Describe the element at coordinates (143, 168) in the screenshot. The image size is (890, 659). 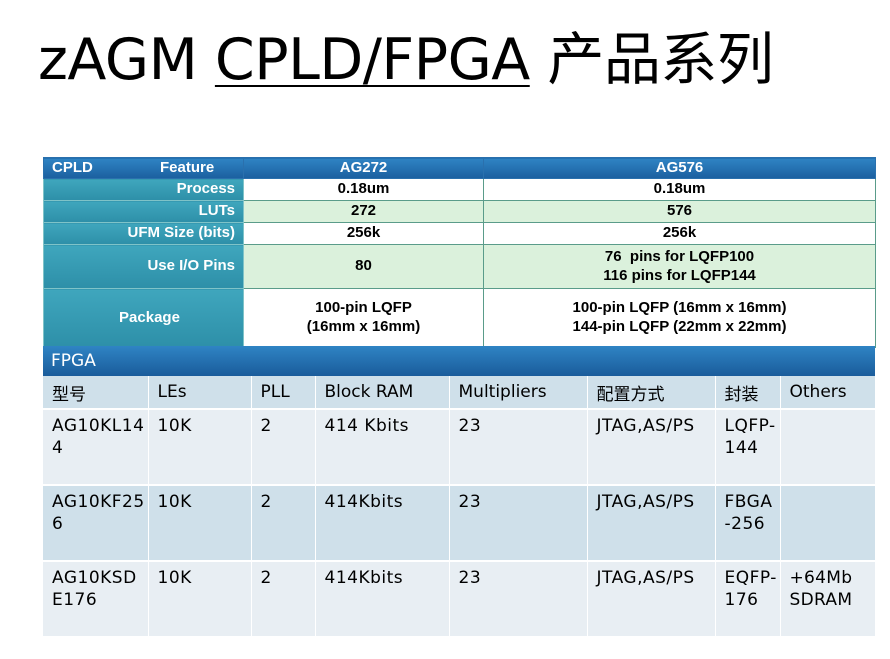
I see `cpld-header-label: CPLD Feature` at that location.